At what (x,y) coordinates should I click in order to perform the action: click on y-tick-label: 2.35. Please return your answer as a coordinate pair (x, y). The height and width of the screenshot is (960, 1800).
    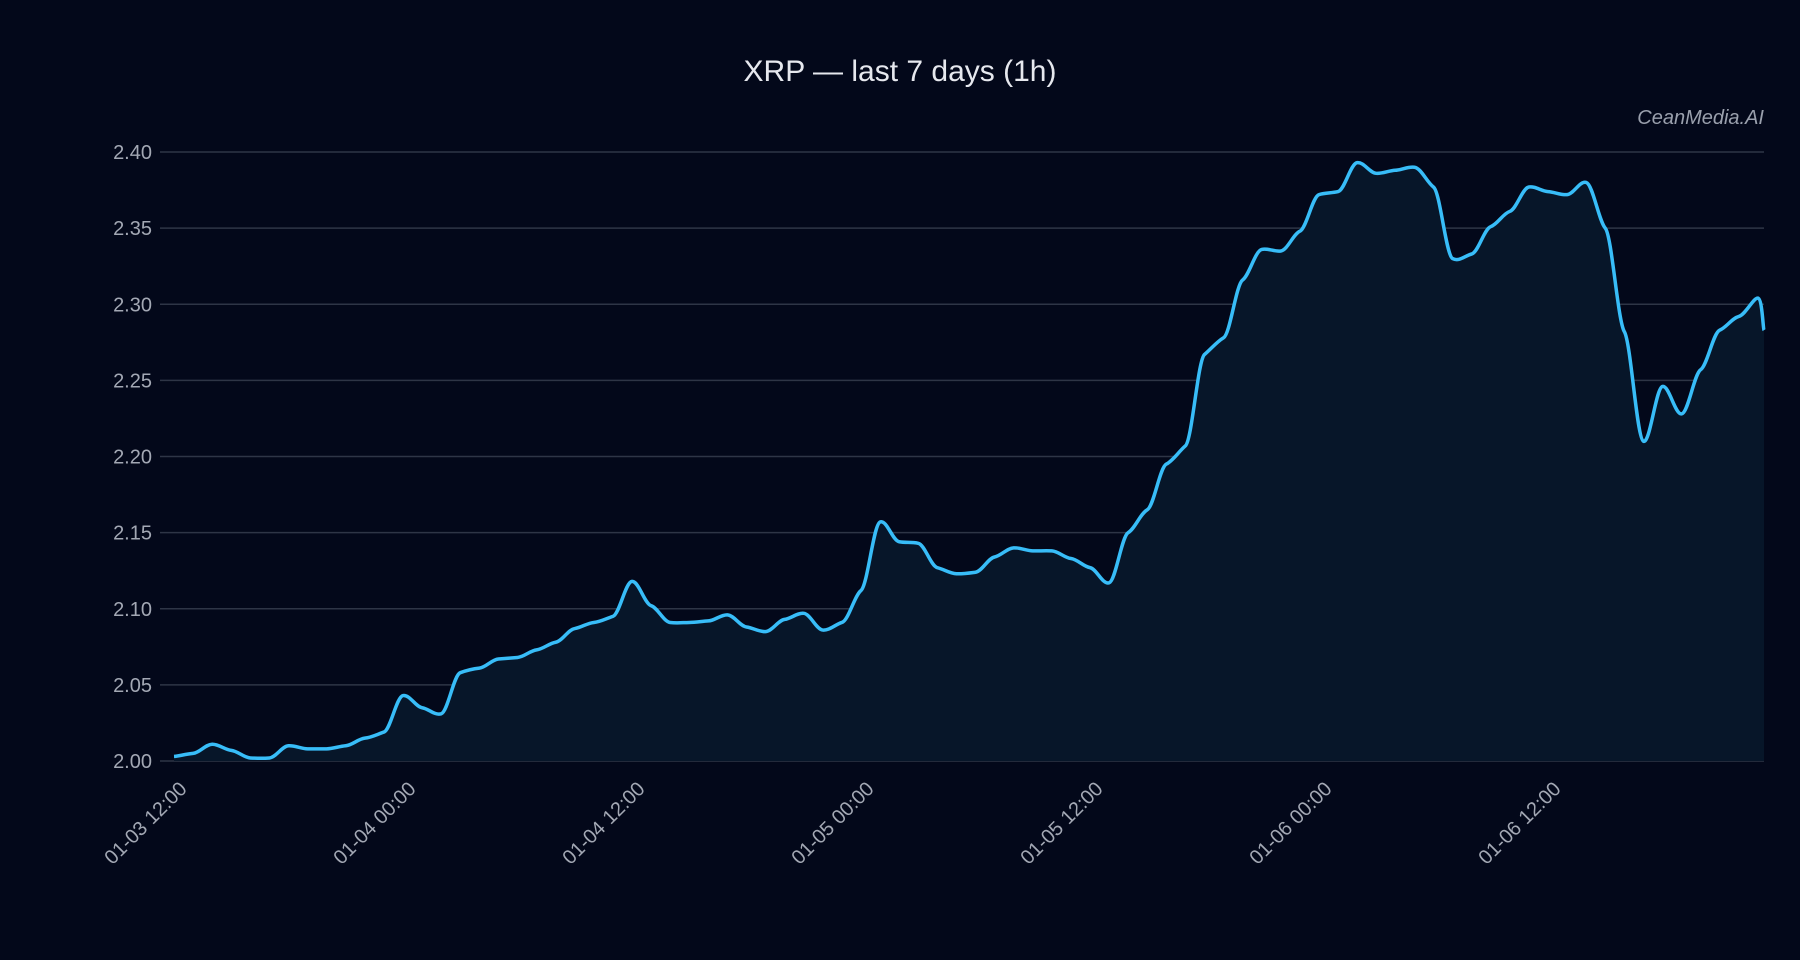
    Looking at the image, I should click on (132, 229).